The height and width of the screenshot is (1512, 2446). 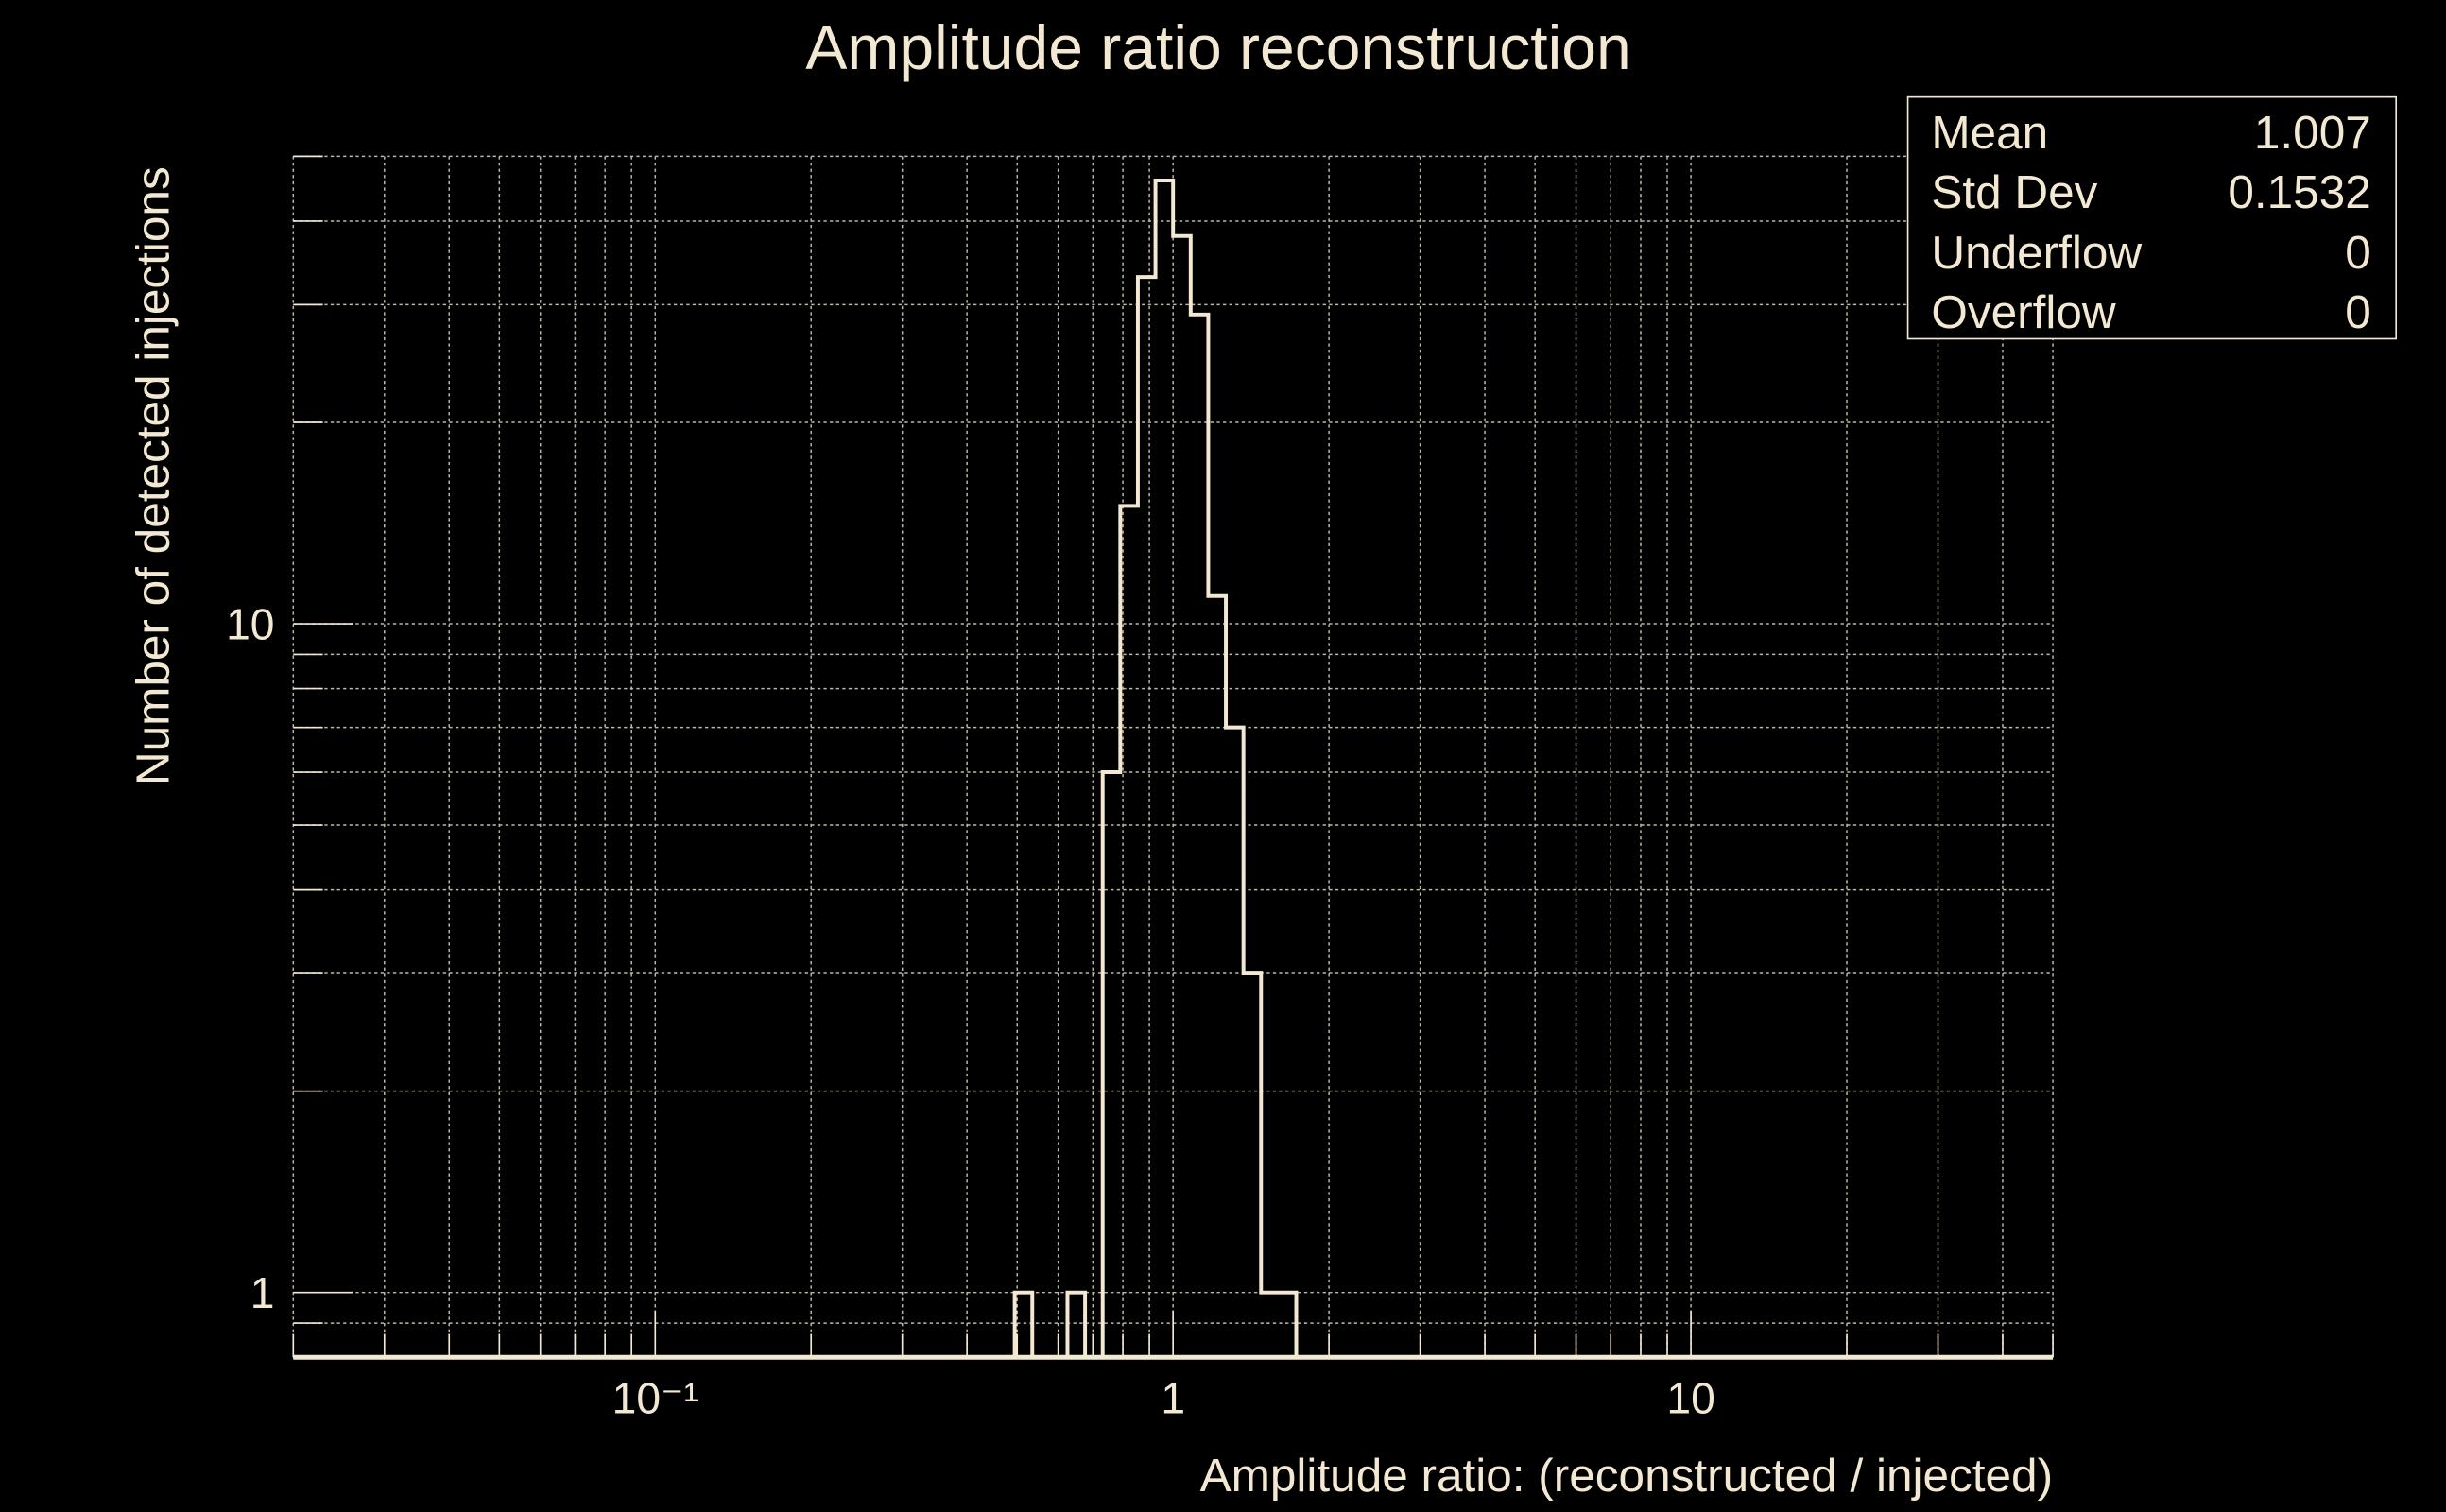 What do you see at coordinates (655, 1398) in the screenshot?
I see `x-tick-label: 10⁻¹` at bounding box center [655, 1398].